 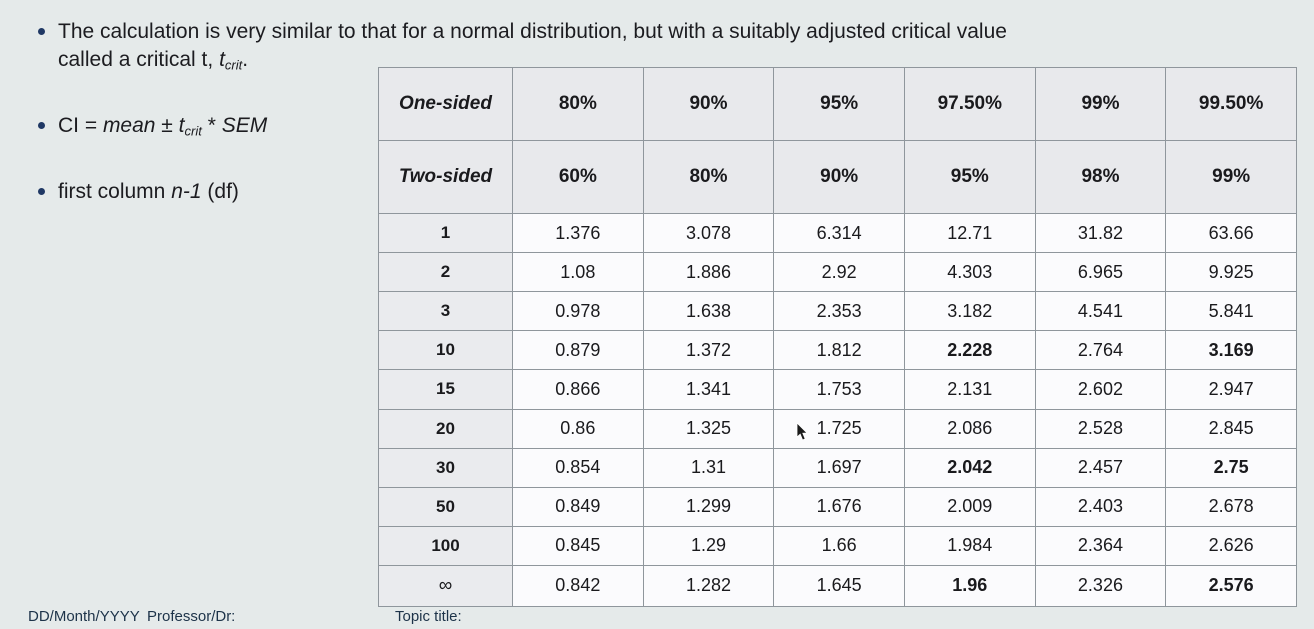 What do you see at coordinates (1100, 233) in the screenshot?
I see `t-value-cell: 31.82` at bounding box center [1100, 233].